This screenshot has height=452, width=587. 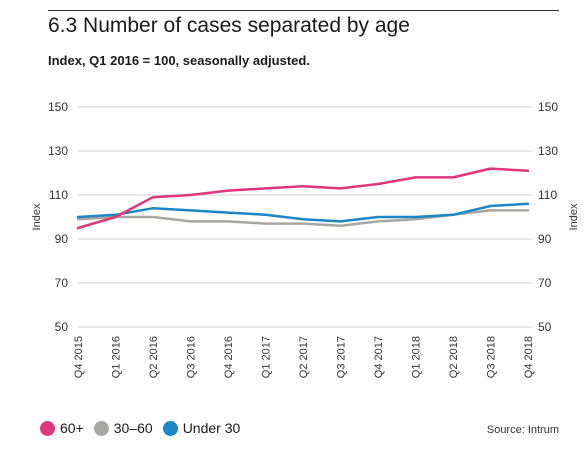 I want to click on y-tick-label-left: 110, so click(x=58, y=195).